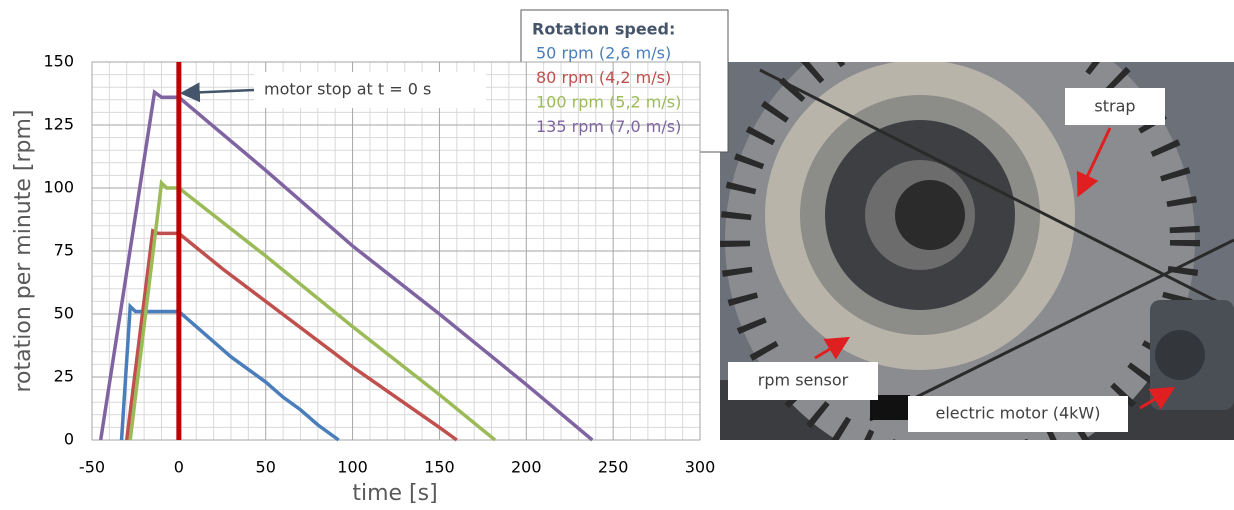 Image resolution: width=1234 pixels, height=510 pixels. I want to click on x-tick-label: 50, so click(266, 467).